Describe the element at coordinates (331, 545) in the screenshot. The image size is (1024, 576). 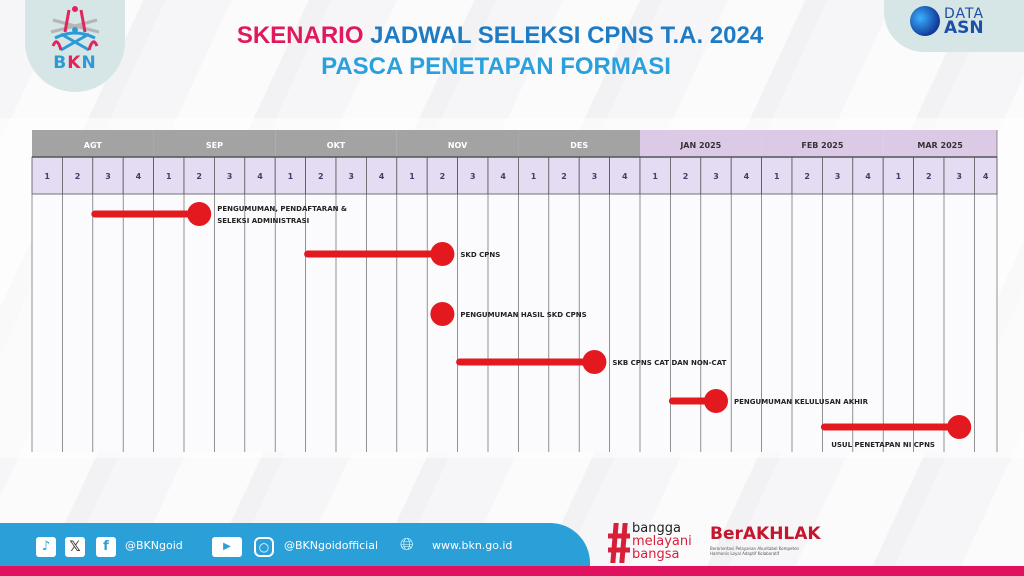
I see `handle-bkngoidofficial: @BKNgoidofficial` at that location.